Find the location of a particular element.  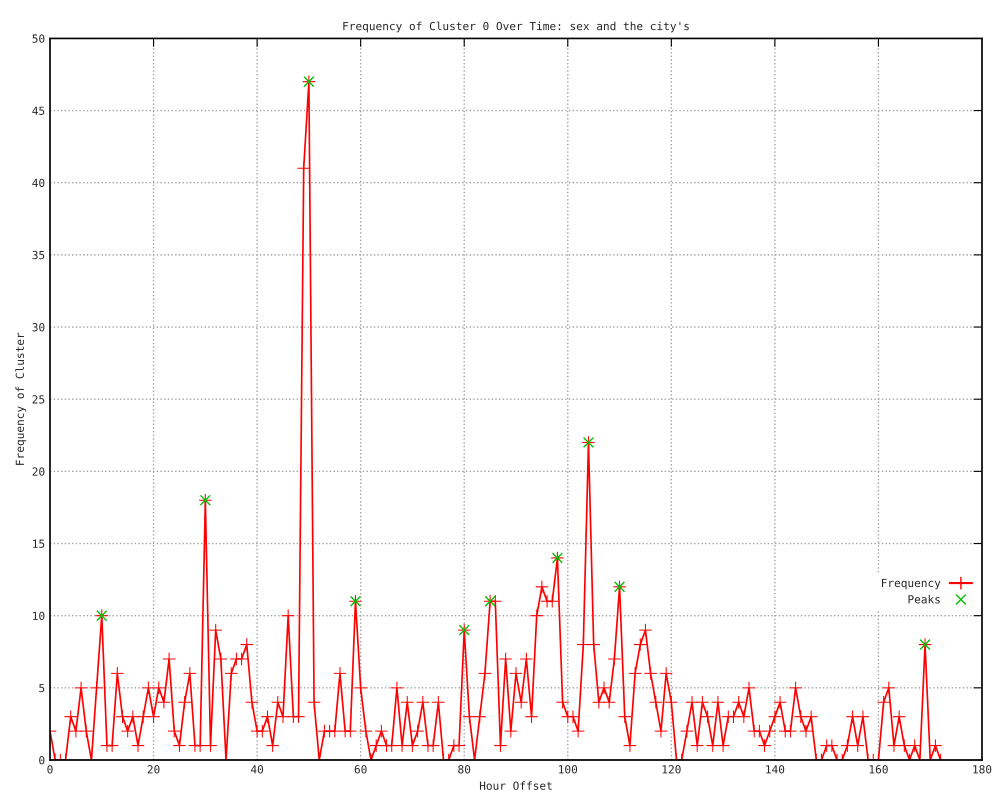

y-axis-title: Frequency of Cluster is located at coordinates (20, 398).